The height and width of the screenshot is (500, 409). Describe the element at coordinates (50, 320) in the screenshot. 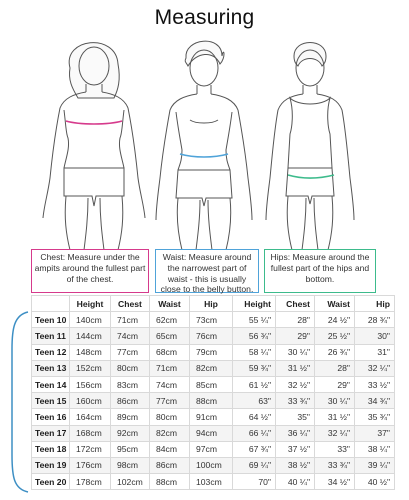

I see `size-label: Teen 10` at that location.